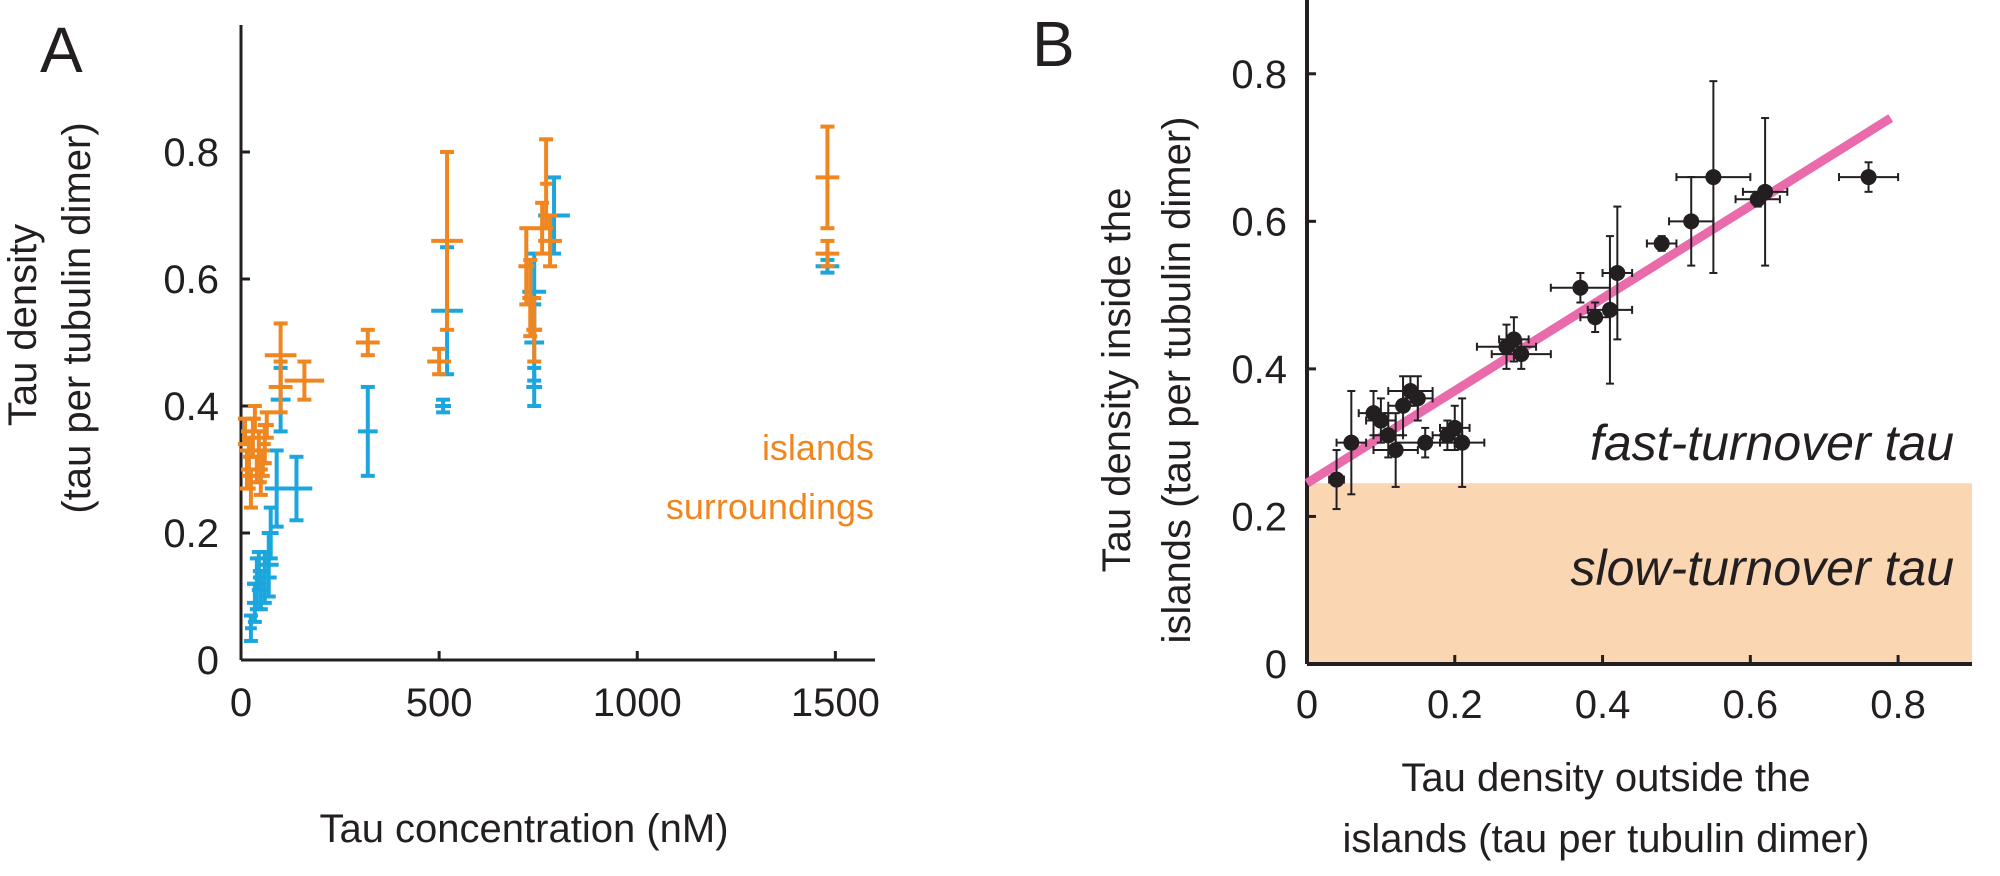  Describe the element at coordinates (61, 50) in the screenshot. I see `panel-letter-a: A` at that location.